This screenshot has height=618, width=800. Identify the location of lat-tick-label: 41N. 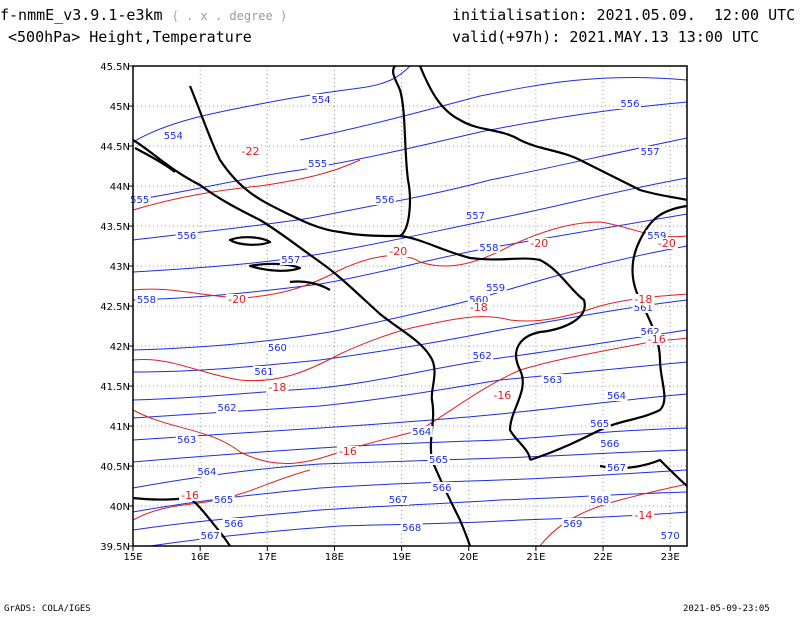
(120, 427).